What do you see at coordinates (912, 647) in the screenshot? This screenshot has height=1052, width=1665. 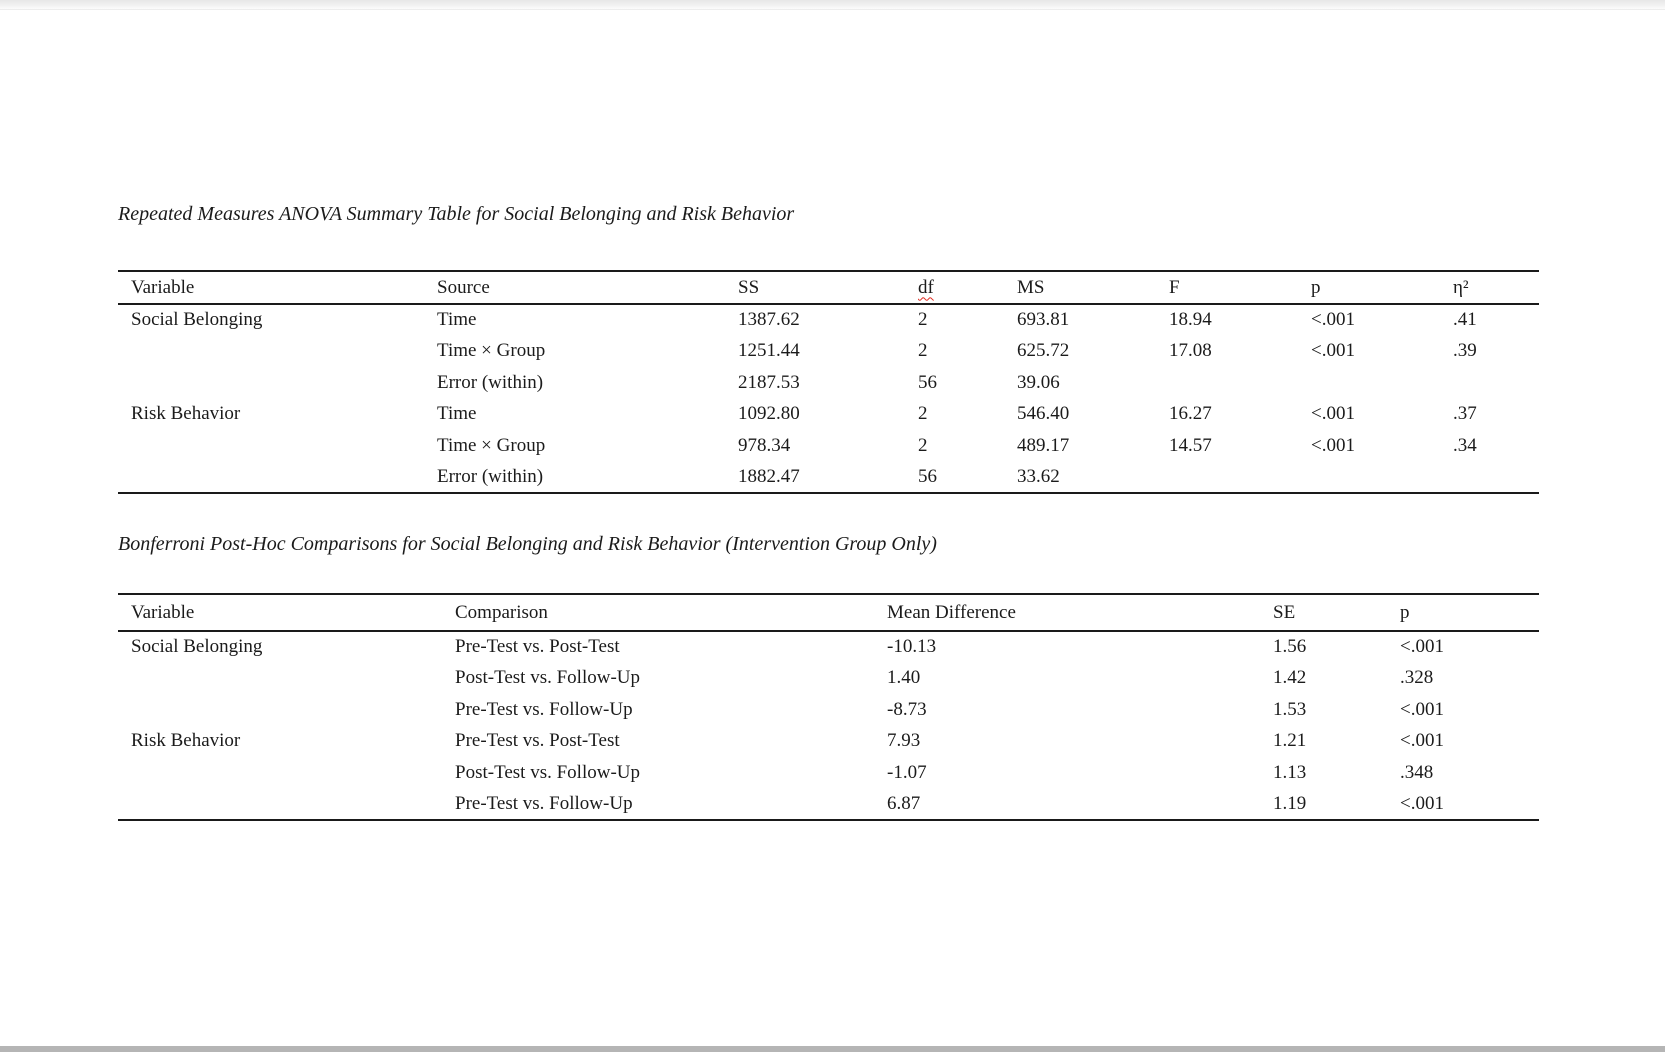 I see `cell-mean-difference: -10.13` at bounding box center [912, 647].